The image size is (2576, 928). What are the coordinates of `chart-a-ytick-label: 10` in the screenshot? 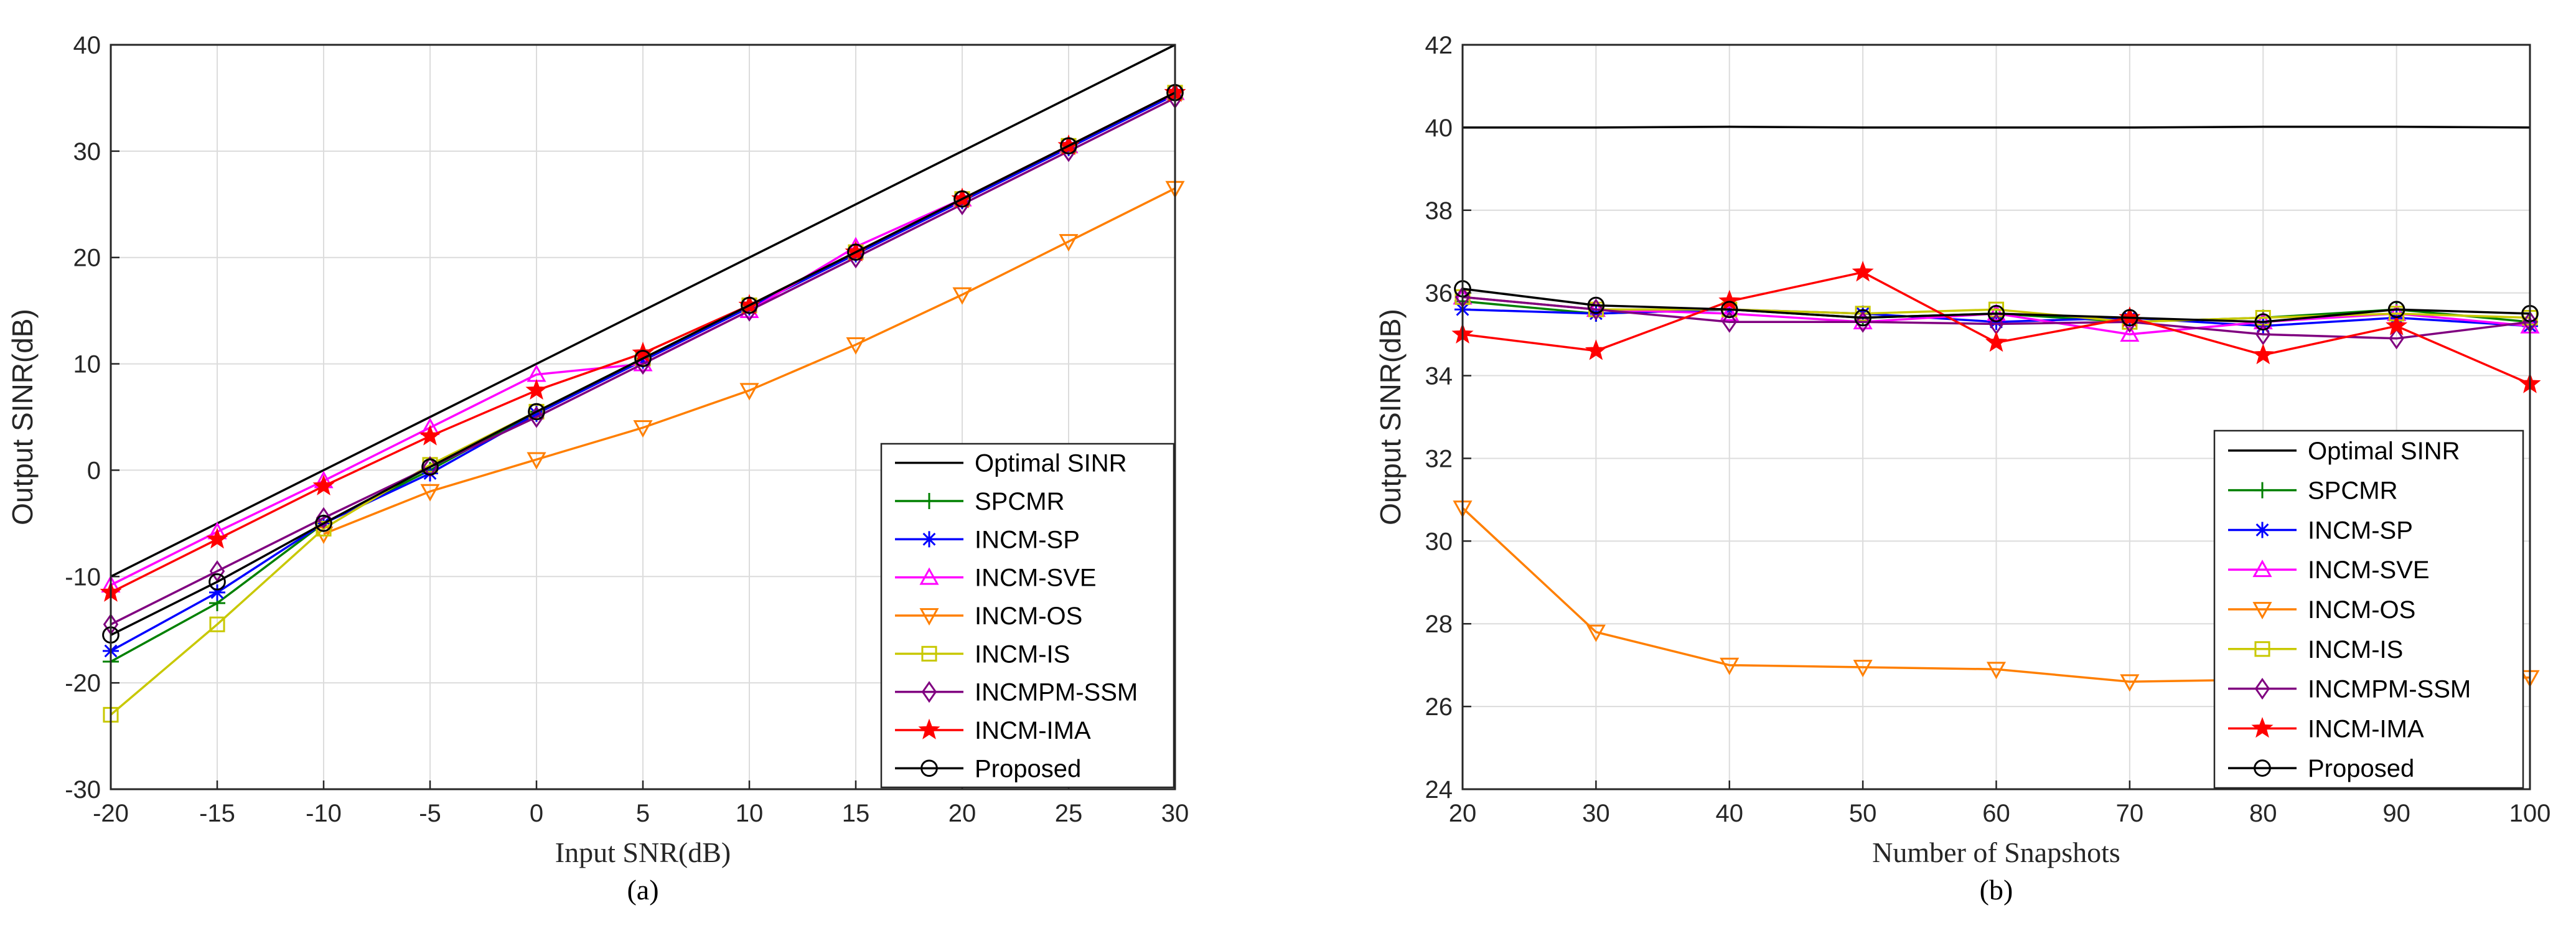 It's located at (87, 365).